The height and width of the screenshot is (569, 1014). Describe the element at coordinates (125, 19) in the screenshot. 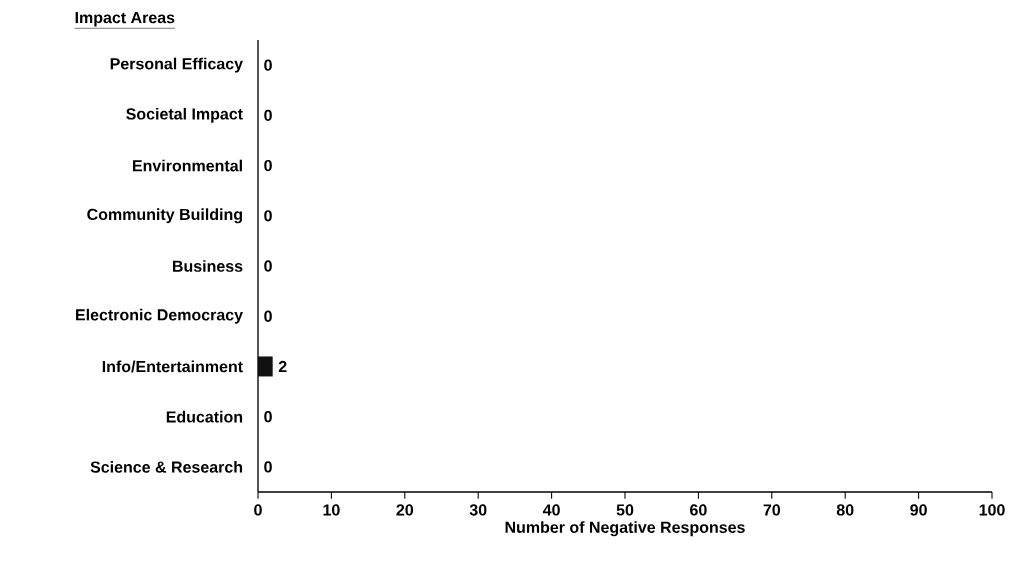

I see `y-axis-title: Impact Areas` at that location.